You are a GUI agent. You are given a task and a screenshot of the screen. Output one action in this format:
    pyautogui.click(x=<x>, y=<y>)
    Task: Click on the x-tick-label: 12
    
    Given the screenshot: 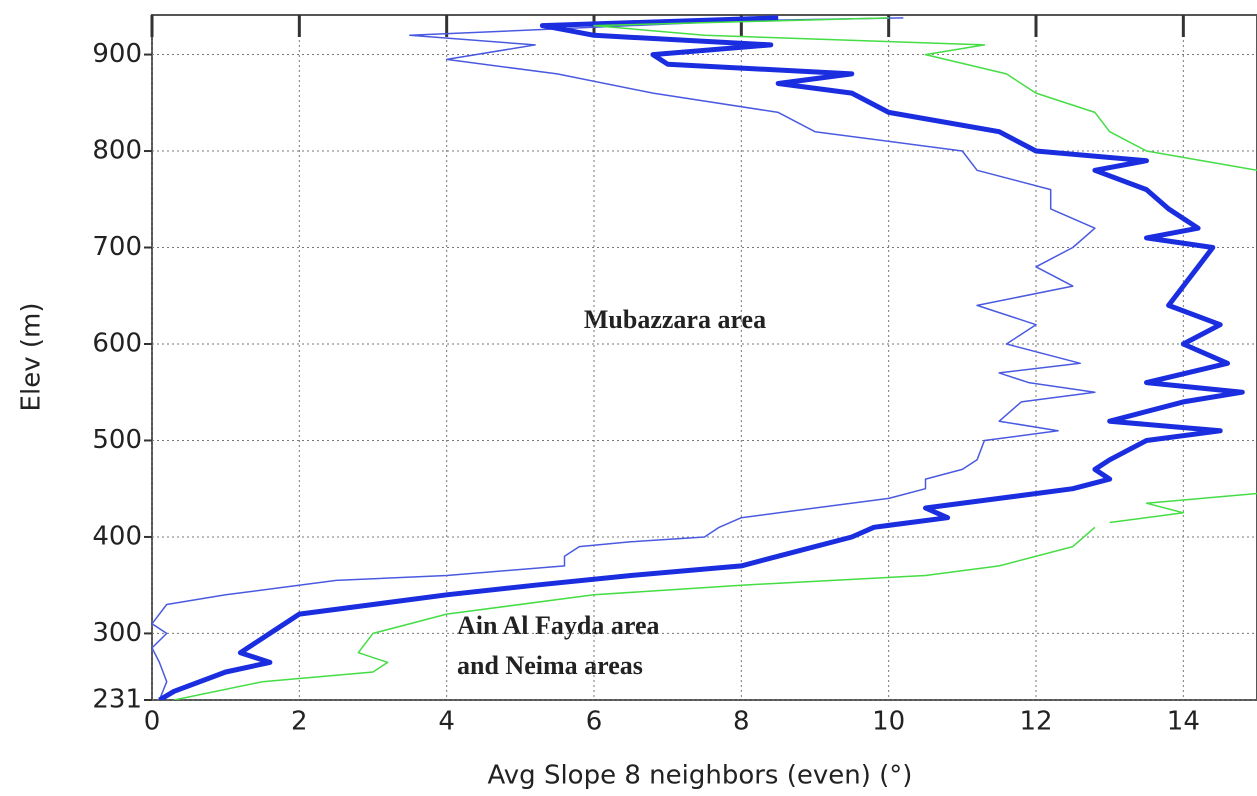 What is the action you would take?
    pyautogui.click(x=1035, y=722)
    